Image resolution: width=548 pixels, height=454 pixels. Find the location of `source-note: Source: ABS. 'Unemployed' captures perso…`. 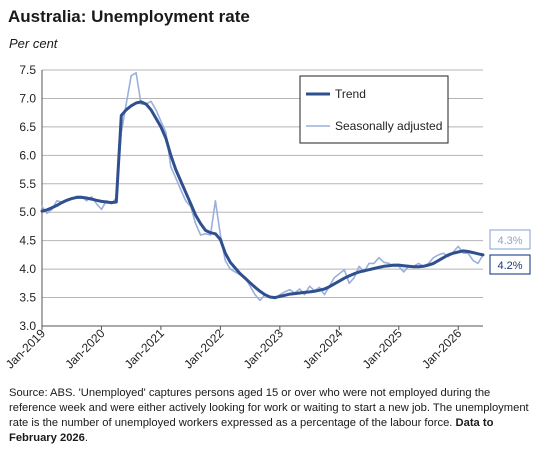

source-note: Source: ABS. 'Unemployed' captures perso… is located at coordinates (269, 415).